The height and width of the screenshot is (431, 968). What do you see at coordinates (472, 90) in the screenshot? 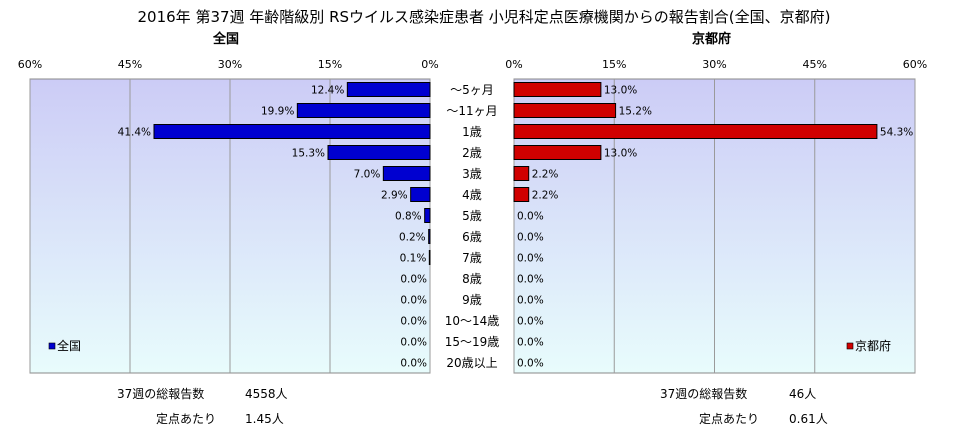
I see `category-label: ～5ヶ月` at bounding box center [472, 90].